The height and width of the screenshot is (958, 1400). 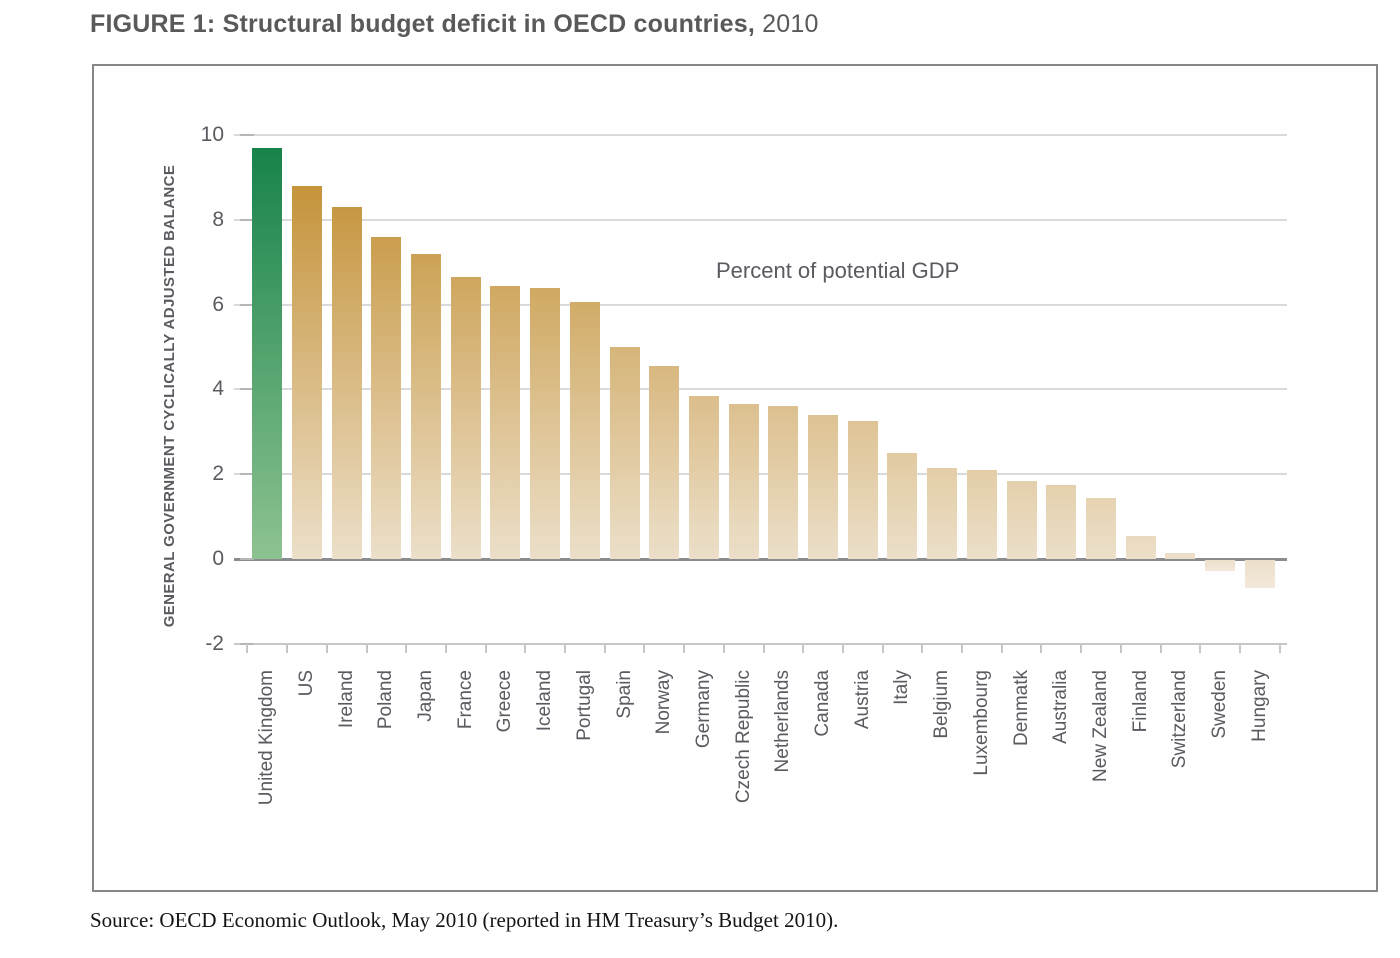 What do you see at coordinates (584, 705) in the screenshot?
I see `x-label-portugal: Portugal` at bounding box center [584, 705].